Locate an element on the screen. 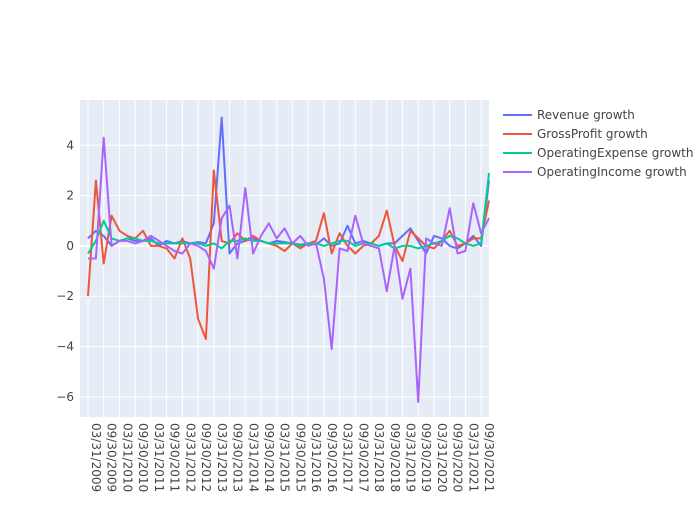 Image resolution: width=700 pixels, height=505 pixels. x-tick-label: 03/31/2017 is located at coordinates (348, 457).